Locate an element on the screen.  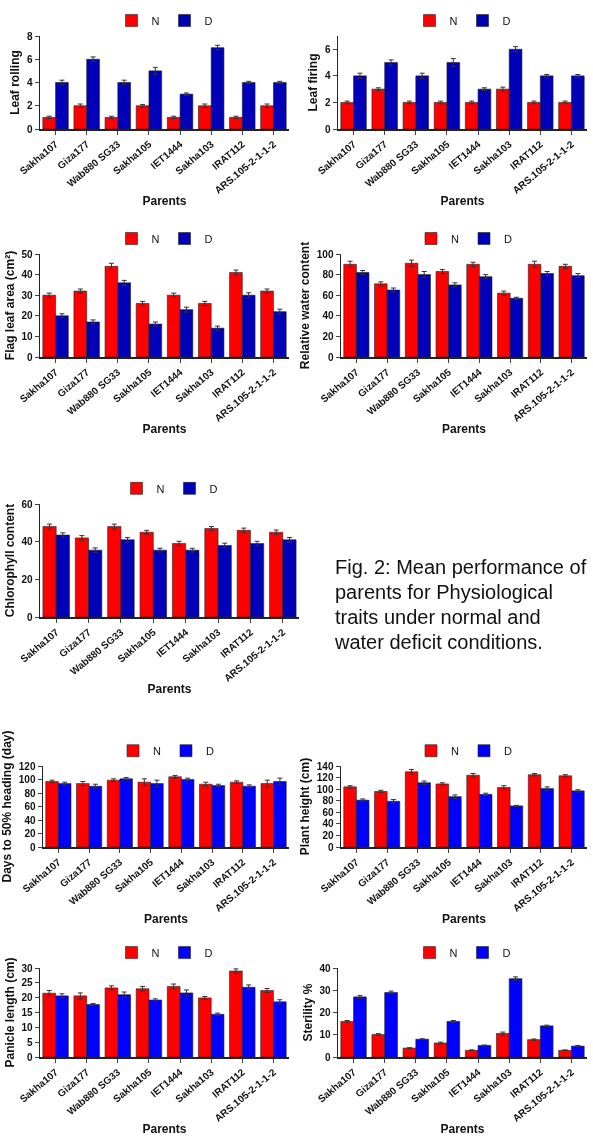
y-tick-label: 50 is located at coordinates (27, 254).